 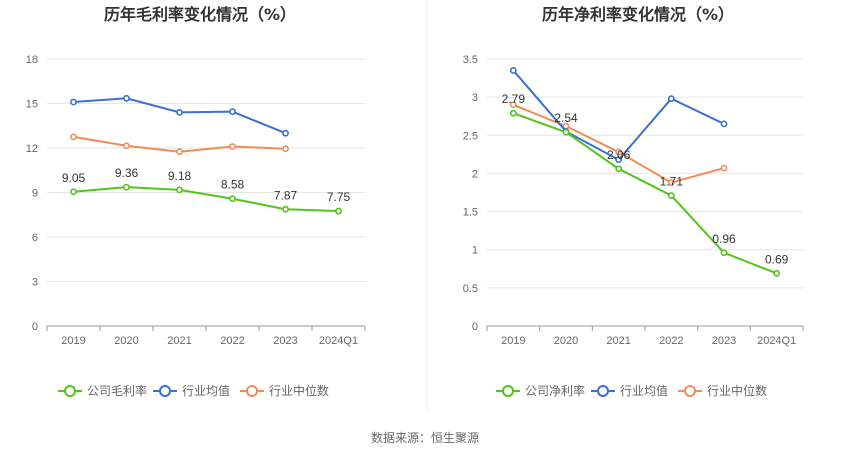 I want to click on y-tick-label: 15, so click(x=32, y=105).